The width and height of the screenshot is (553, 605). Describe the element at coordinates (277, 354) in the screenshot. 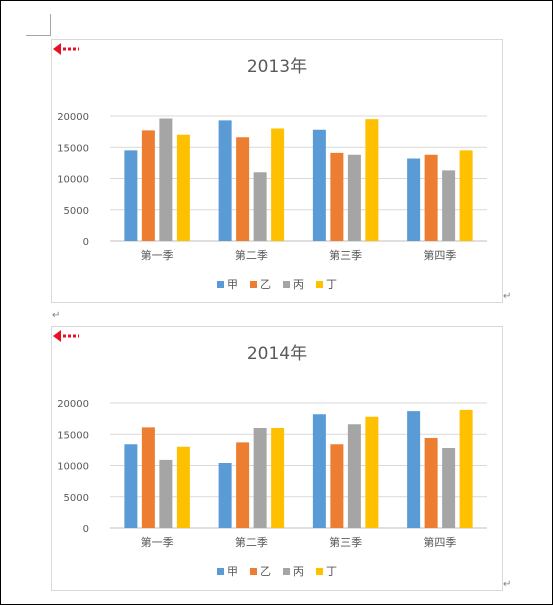

I see `chart-title: 2014年` at that location.